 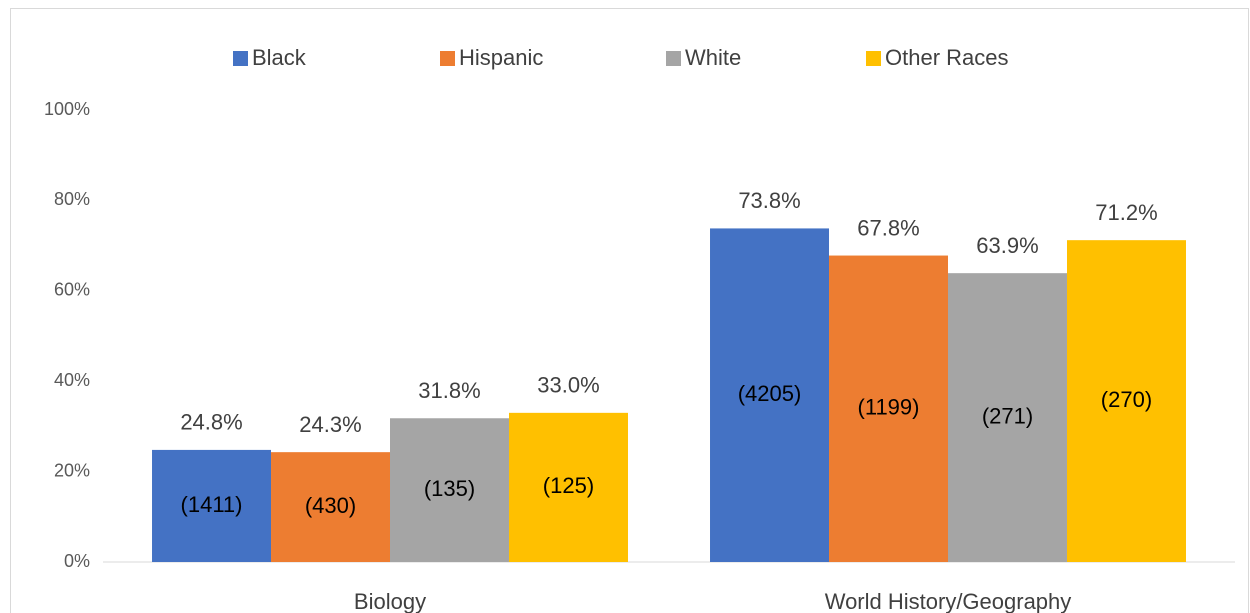 I want to click on y-tick-label: 60%, so click(x=72, y=290).